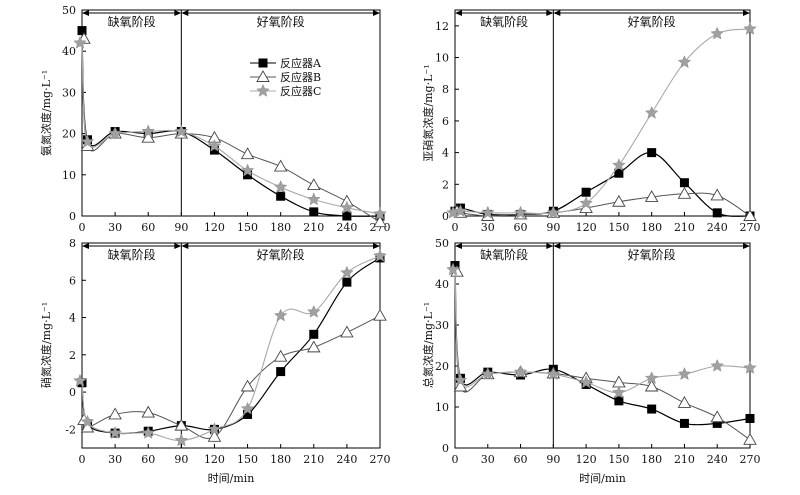 The height and width of the screenshot is (495, 800). Describe the element at coordinates (445, 89) in the screenshot. I see `y-tick-label: 8` at that location.